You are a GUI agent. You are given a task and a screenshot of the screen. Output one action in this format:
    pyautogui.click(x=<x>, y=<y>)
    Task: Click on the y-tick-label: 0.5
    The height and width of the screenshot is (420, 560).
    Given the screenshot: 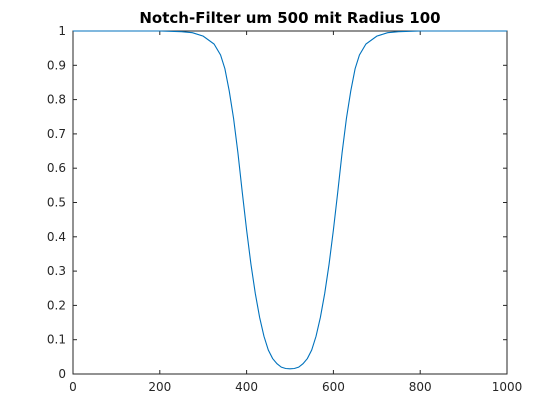 What is the action you would take?
    pyautogui.click(x=56, y=203)
    